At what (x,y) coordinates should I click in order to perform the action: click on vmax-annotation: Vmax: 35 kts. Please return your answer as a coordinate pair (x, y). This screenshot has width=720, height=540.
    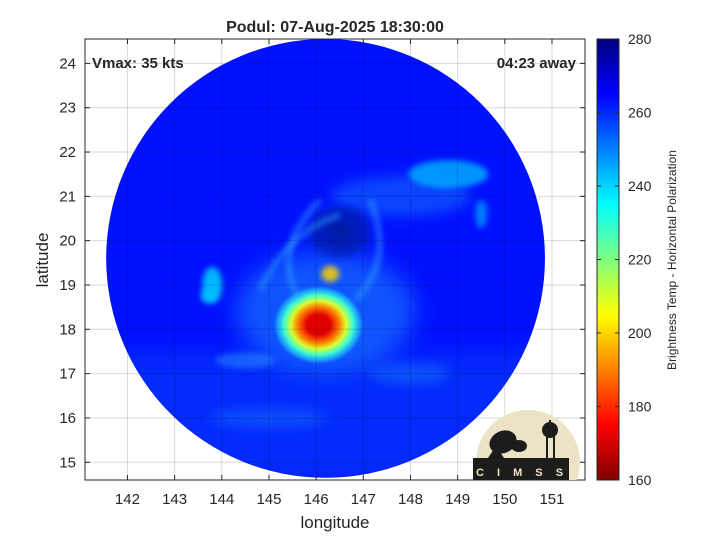
    Looking at the image, I should click on (138, 63).